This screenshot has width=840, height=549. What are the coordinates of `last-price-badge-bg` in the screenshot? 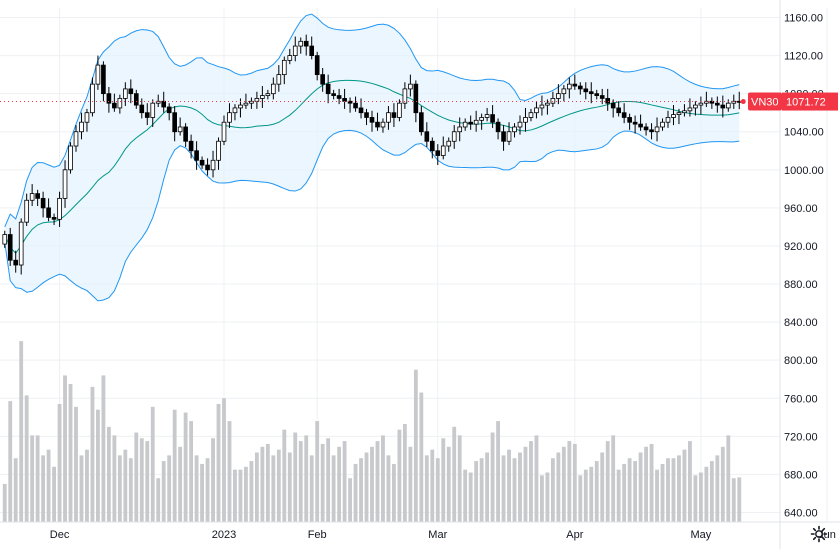 It's located at (810, 101).